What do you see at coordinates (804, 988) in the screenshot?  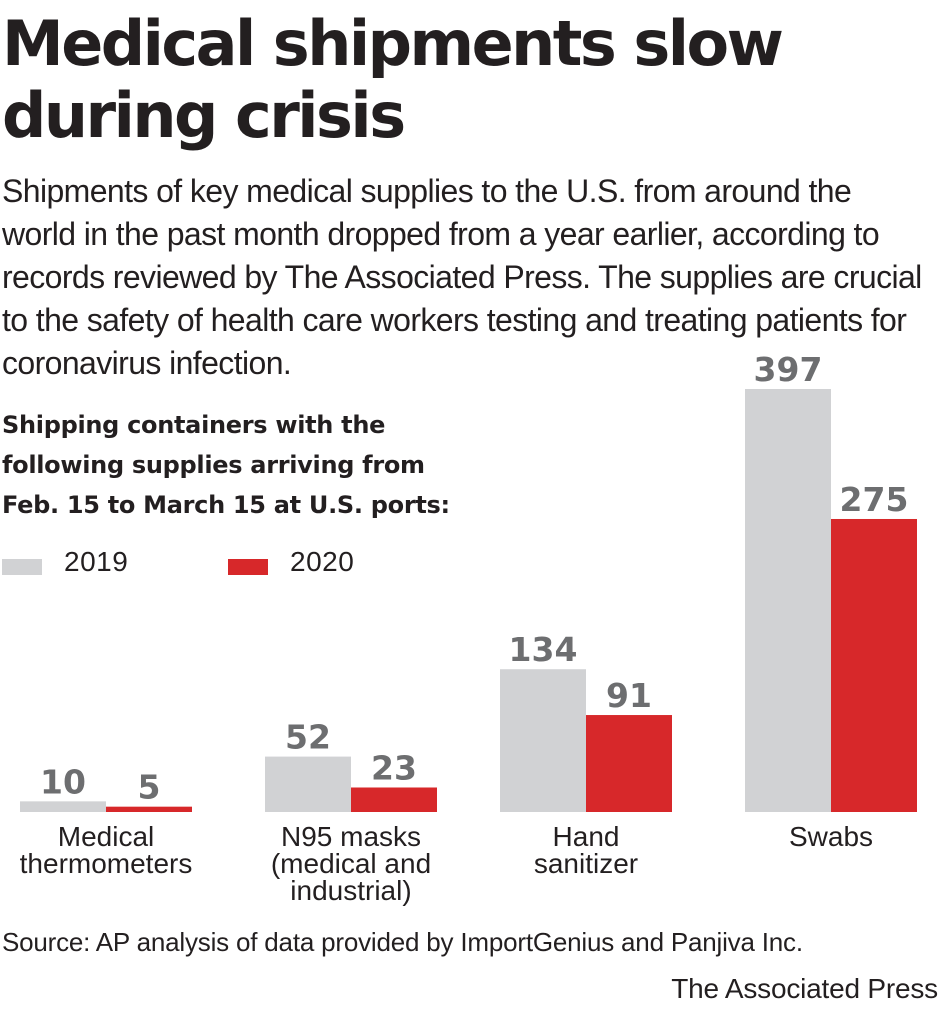 I see `credit-line: The Associated Press` at bounding box center [804, 988].